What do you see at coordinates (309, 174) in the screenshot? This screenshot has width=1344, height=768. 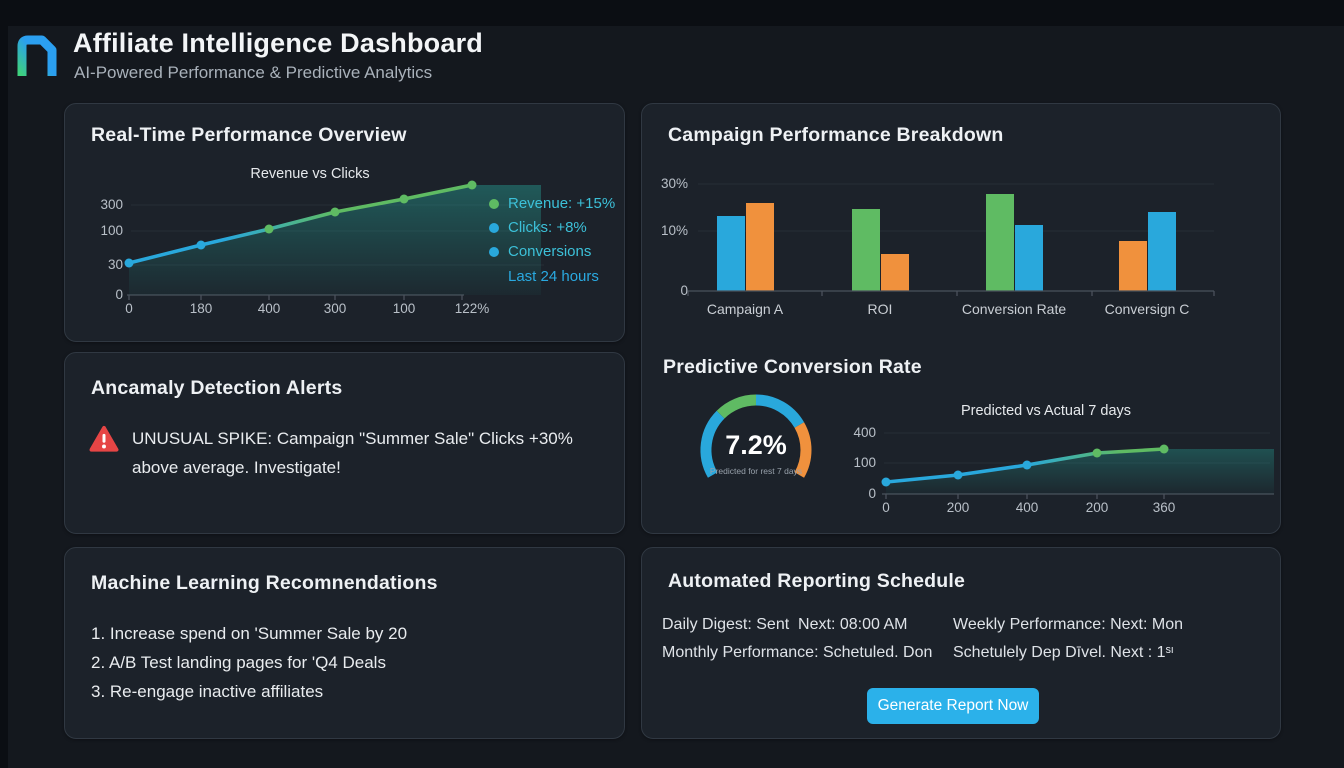 I see `chart-title: Revenue vs Clicks` at bounding box center [309, 174].